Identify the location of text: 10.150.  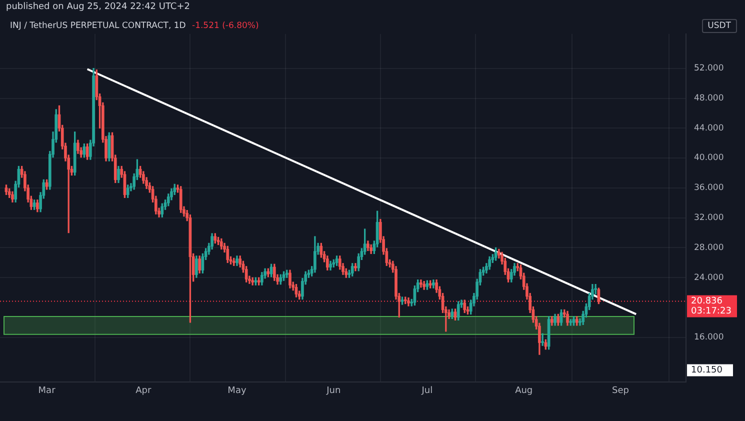
(707, 371).